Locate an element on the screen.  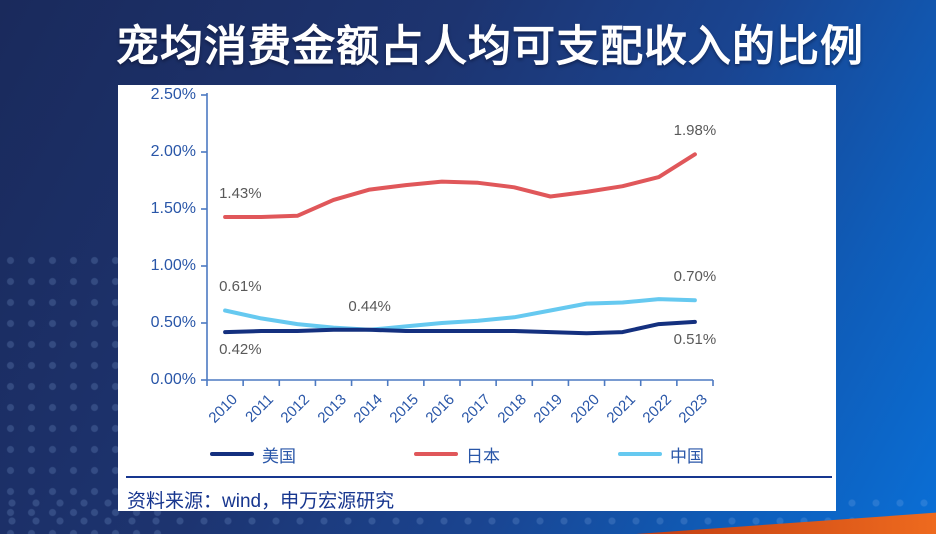
x-axis-tick-label: 2013 is located at coordinates (331, 409).